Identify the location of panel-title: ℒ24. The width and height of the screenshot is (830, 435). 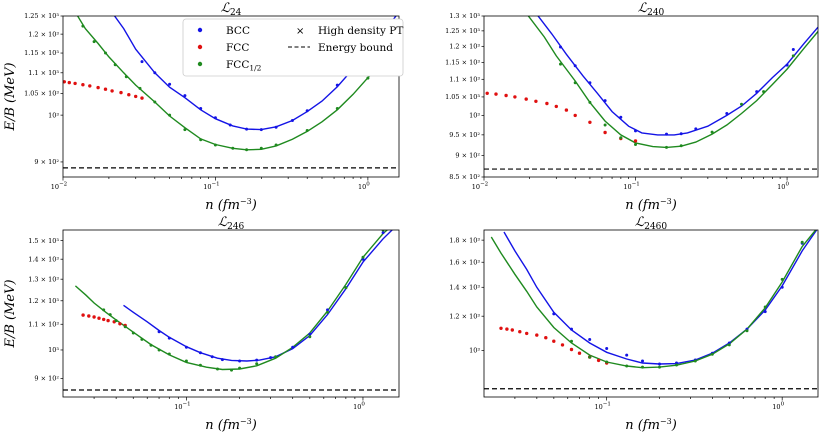
(231, 9).